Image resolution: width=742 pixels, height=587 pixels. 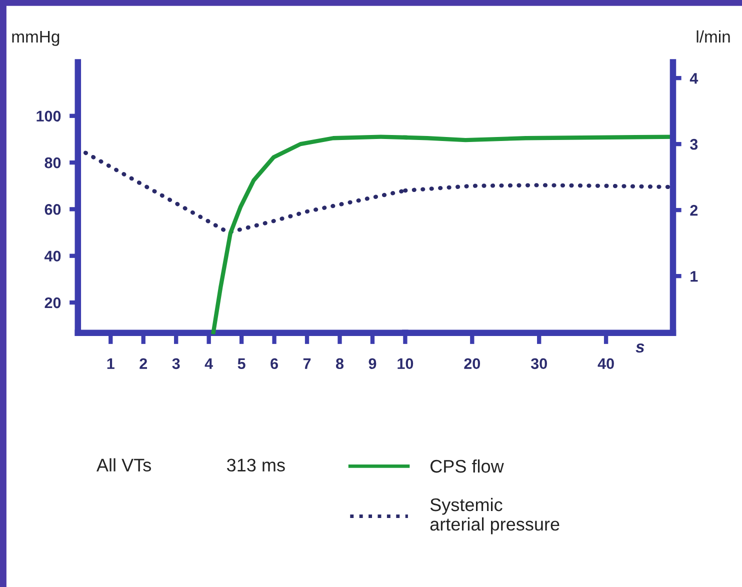 I want to click on y2-tick-label: 2, so click(x=694, y=210).